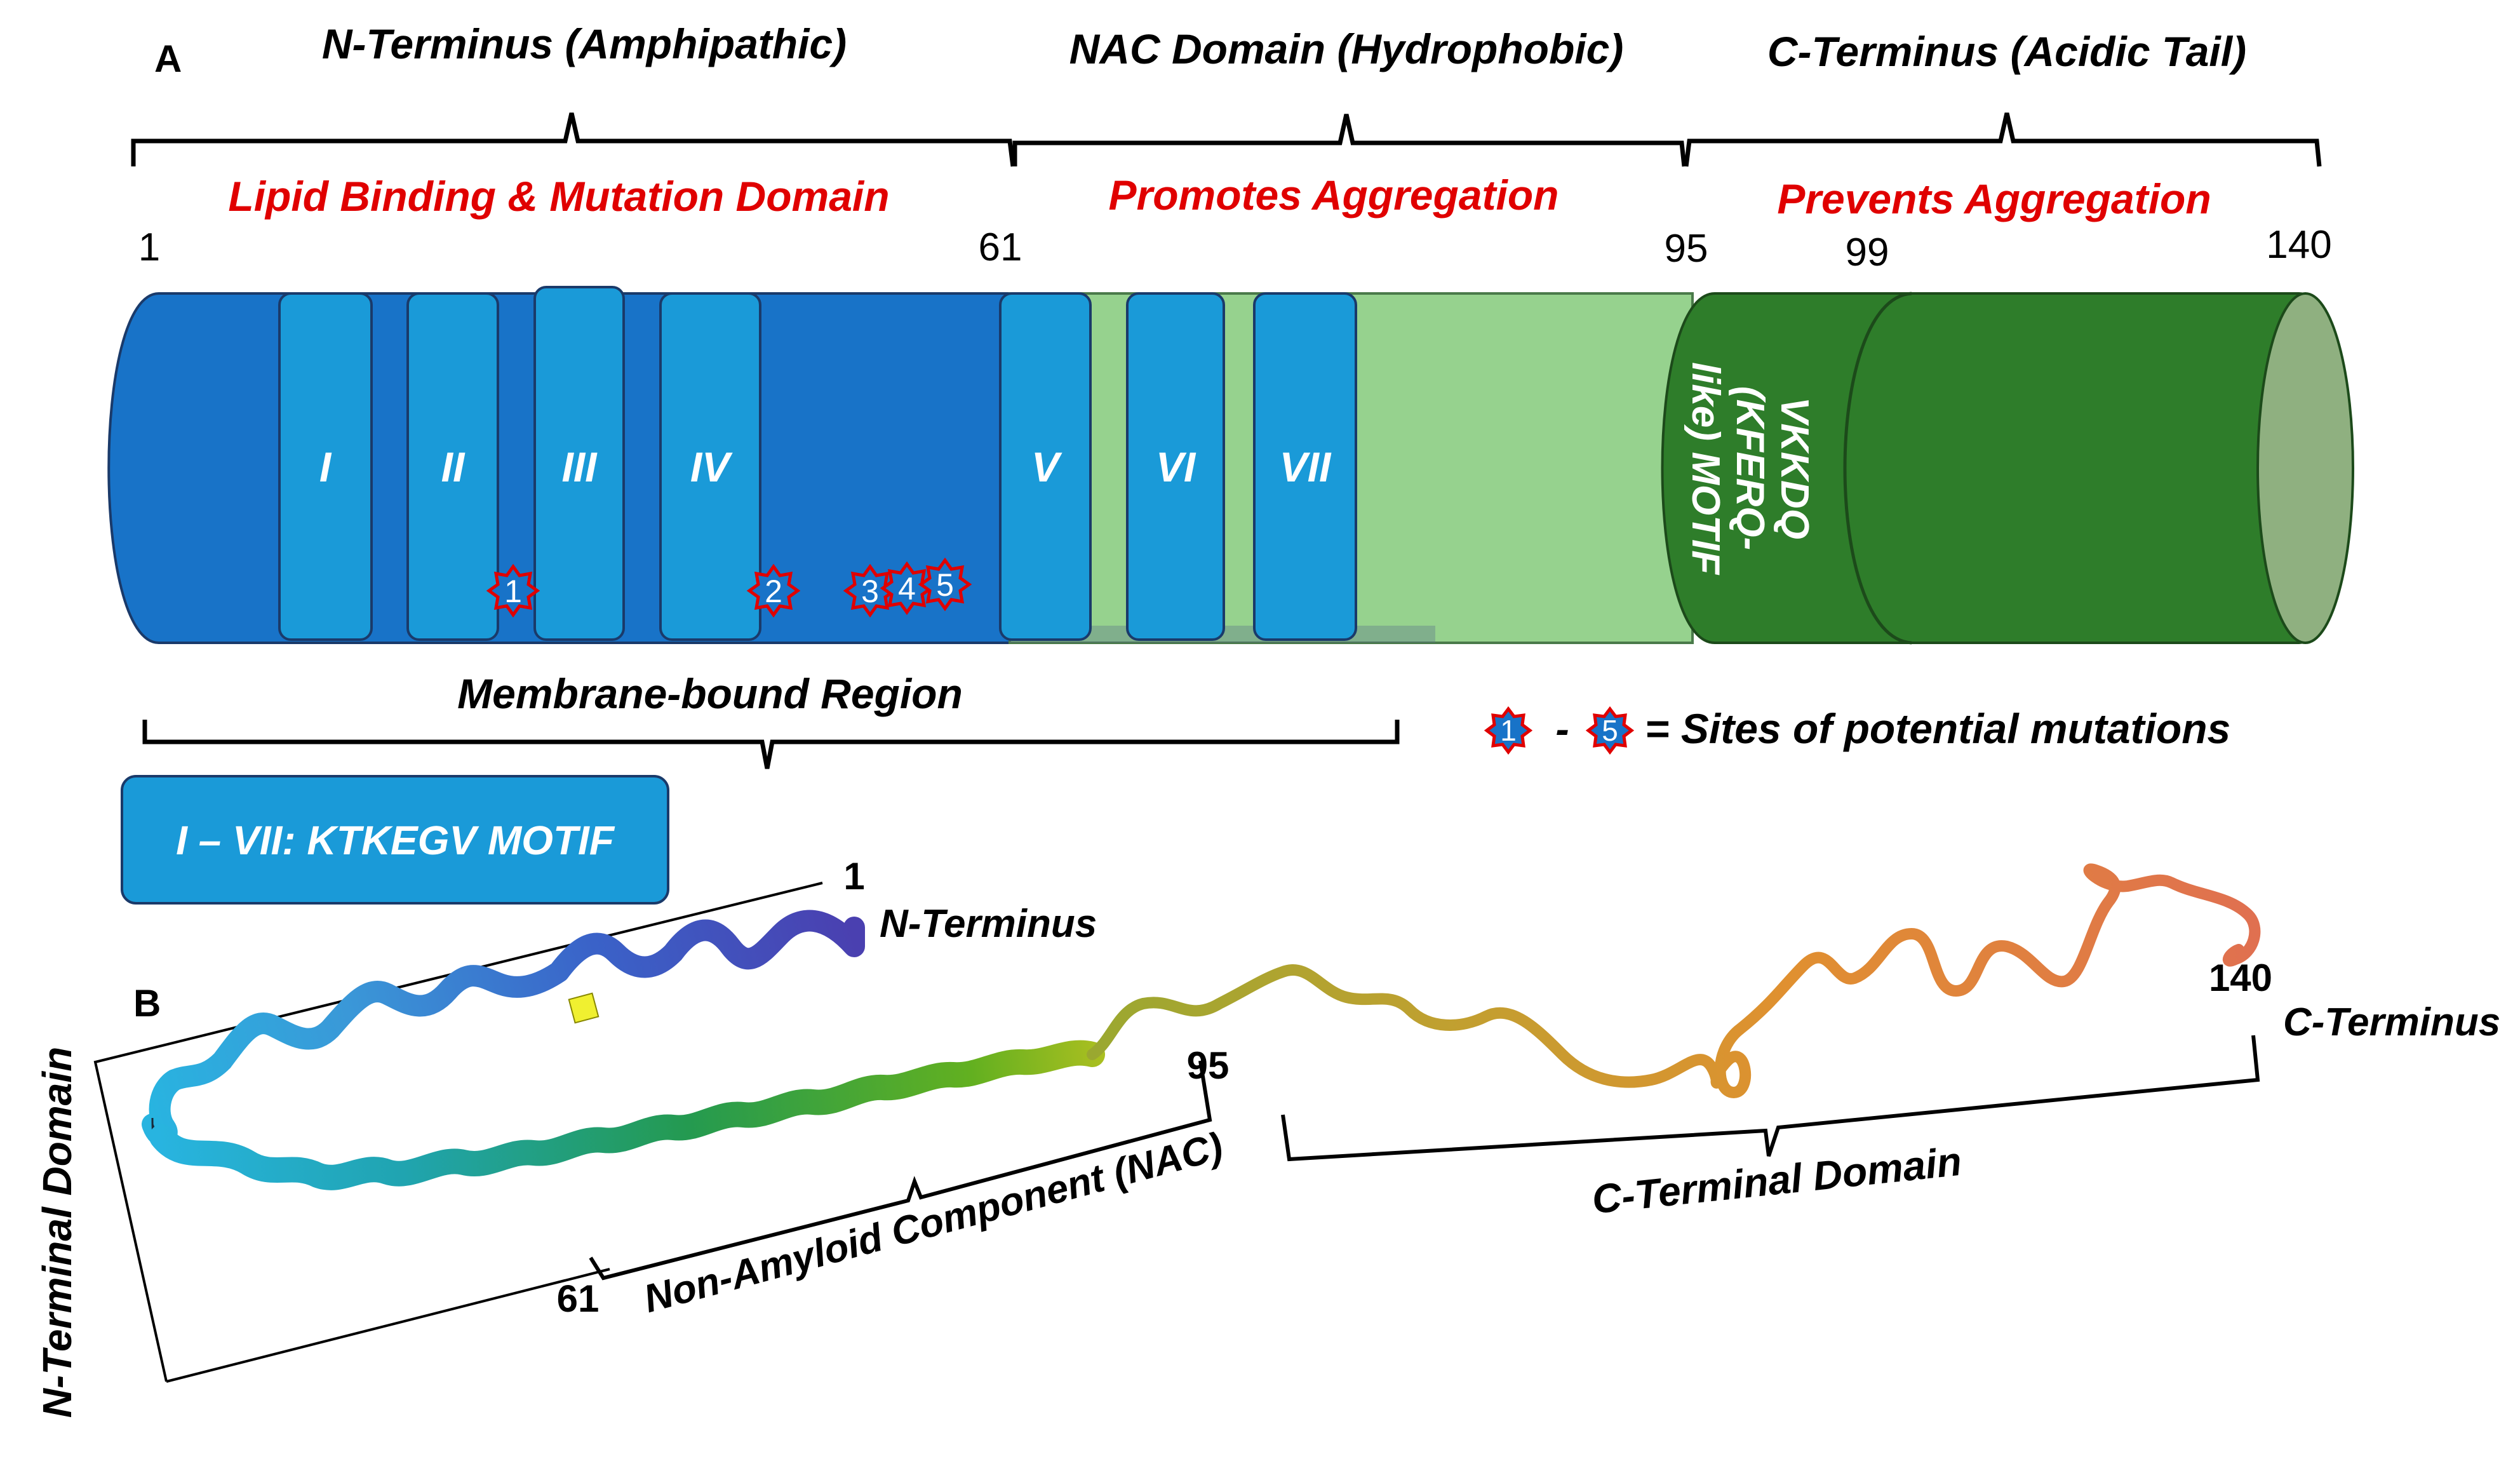  Describe the element at coordinates (1994, 198) in the screenshot. I see `c-terminus-role: Prevents Aggregation` at that location.